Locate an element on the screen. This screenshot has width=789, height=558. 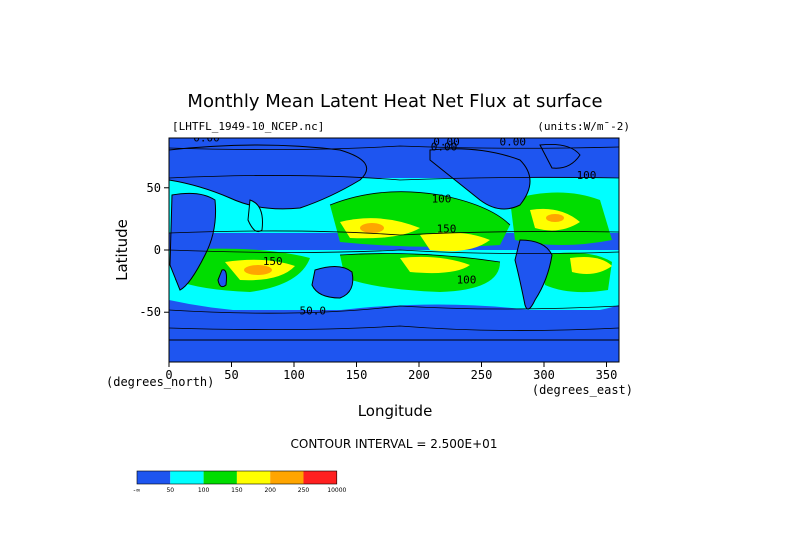
dataset-label: [LHTFL_1949-10_NCEP.nc] is located at coordinates (248, 126).